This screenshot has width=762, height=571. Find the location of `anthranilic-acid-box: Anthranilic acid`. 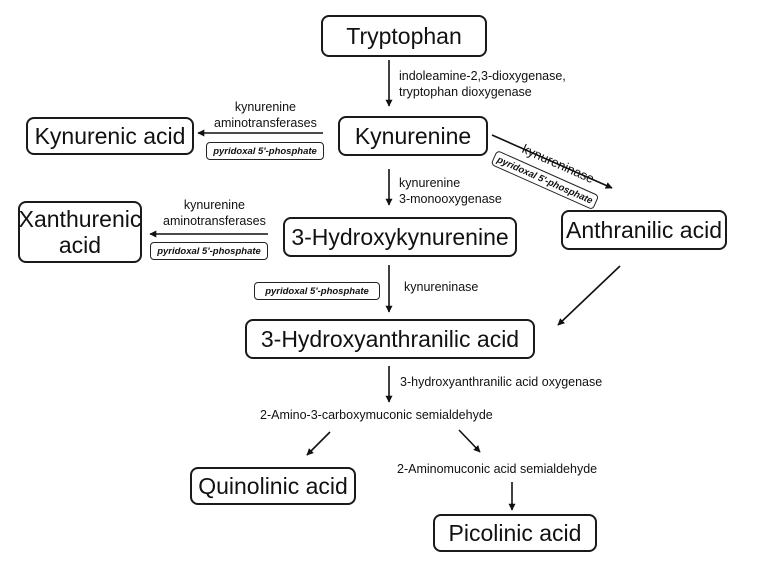

anthranilic-acid-box: Anthranilic acid is located at coordinates (644, 230).